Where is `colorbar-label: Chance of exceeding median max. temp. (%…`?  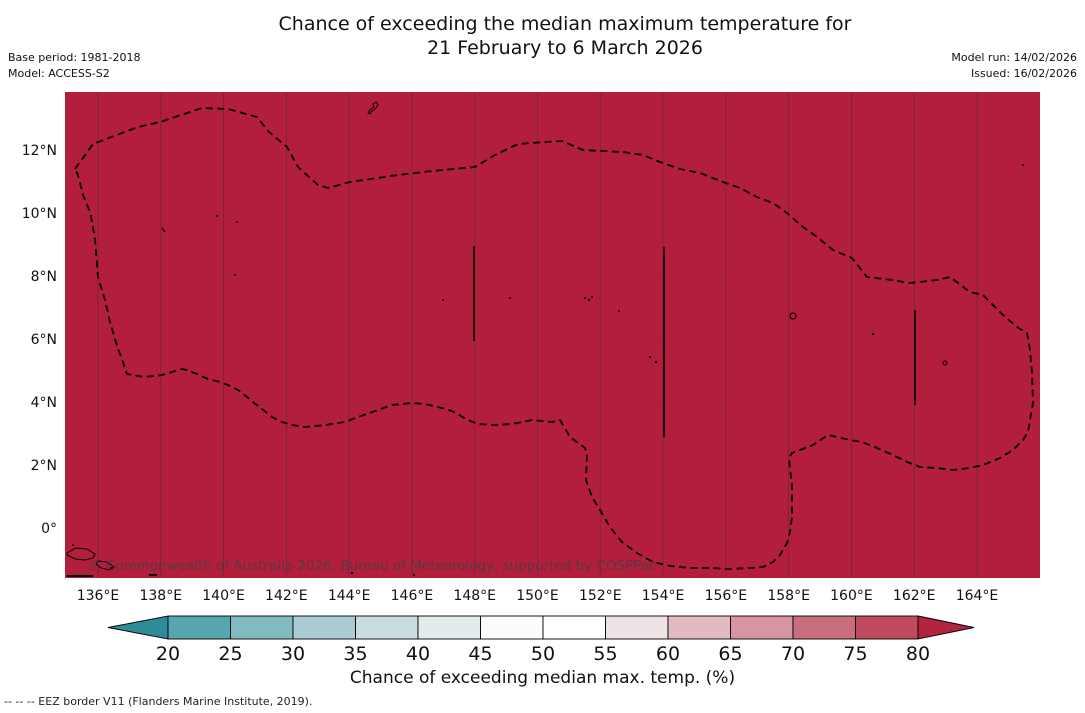
colorbar-label: Chance of exceeding median max. temp. (%… is located at coordinates (542, 678).